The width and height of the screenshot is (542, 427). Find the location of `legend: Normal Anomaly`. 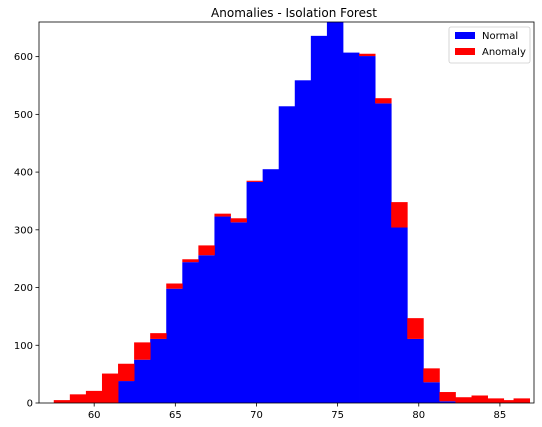

legend: Normal Anomaly is located at coordinates (489, 45).